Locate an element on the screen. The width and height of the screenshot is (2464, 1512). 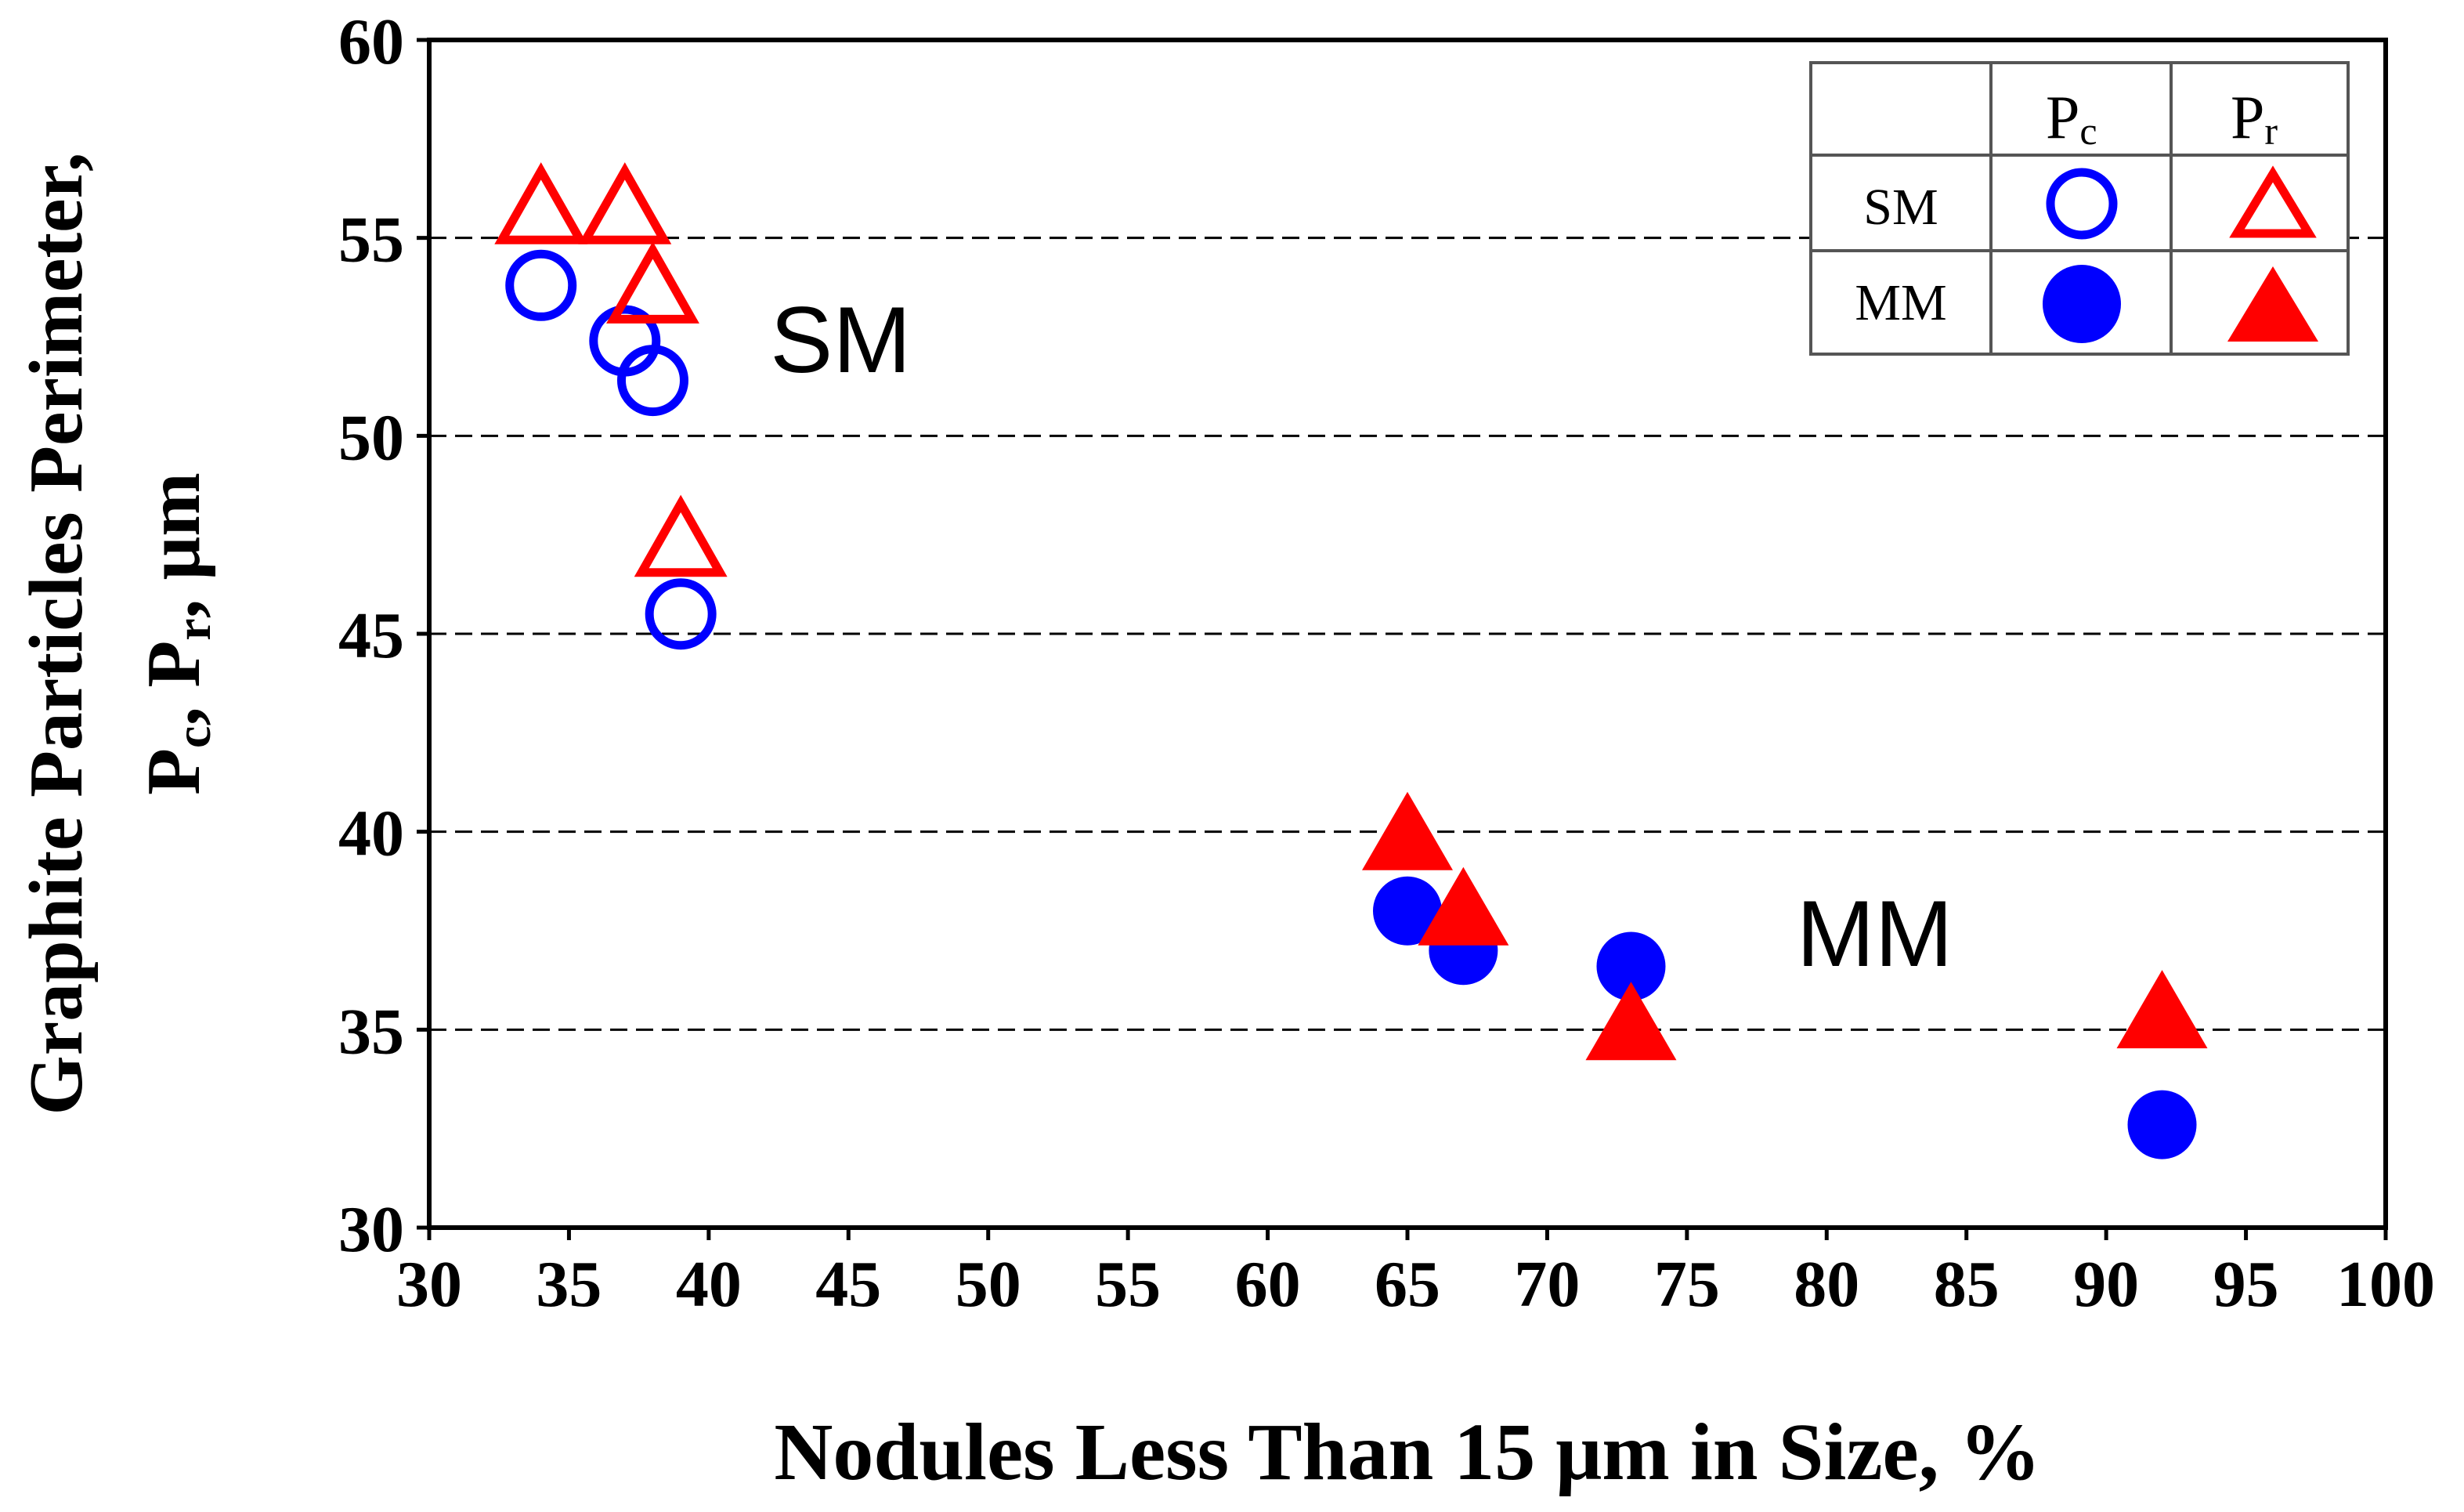
x-tick-label: 65 is located at coordinates (1407, 1285).